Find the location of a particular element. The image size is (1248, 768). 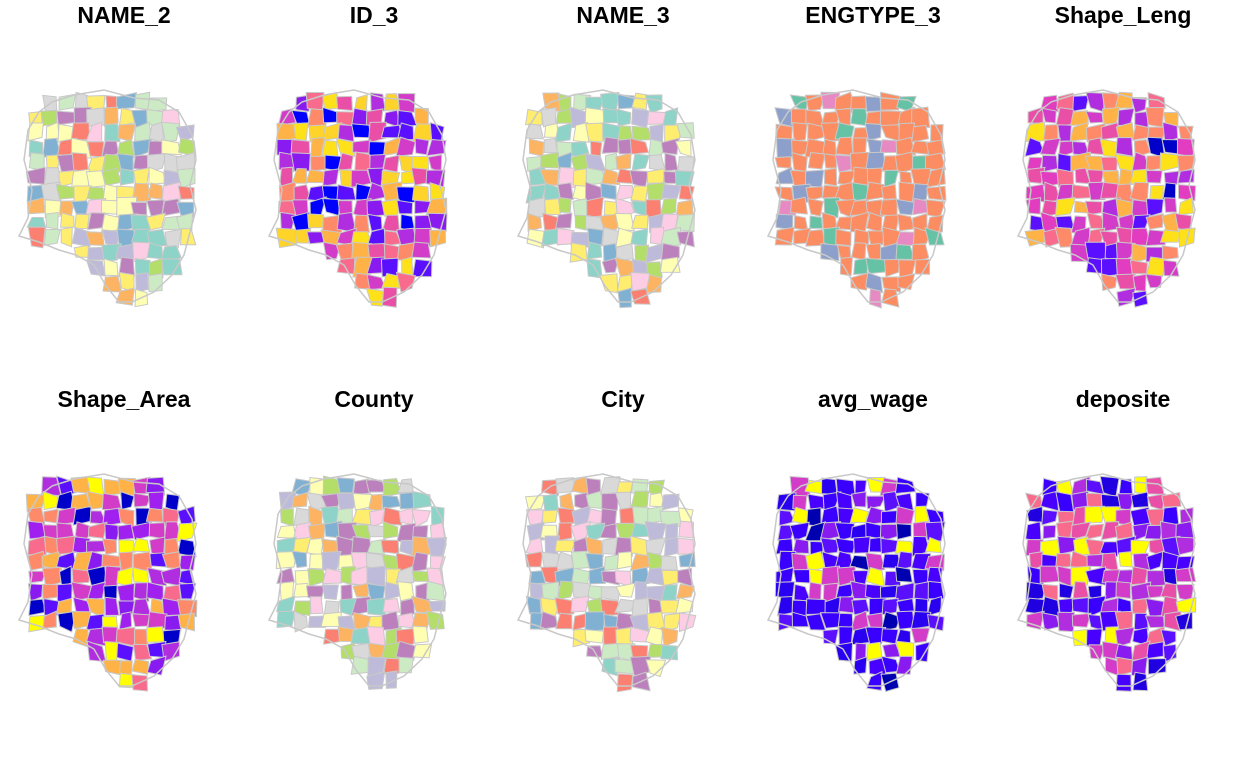

map-panel-name-2: NAME_2 is located at coordinates (124, 185).